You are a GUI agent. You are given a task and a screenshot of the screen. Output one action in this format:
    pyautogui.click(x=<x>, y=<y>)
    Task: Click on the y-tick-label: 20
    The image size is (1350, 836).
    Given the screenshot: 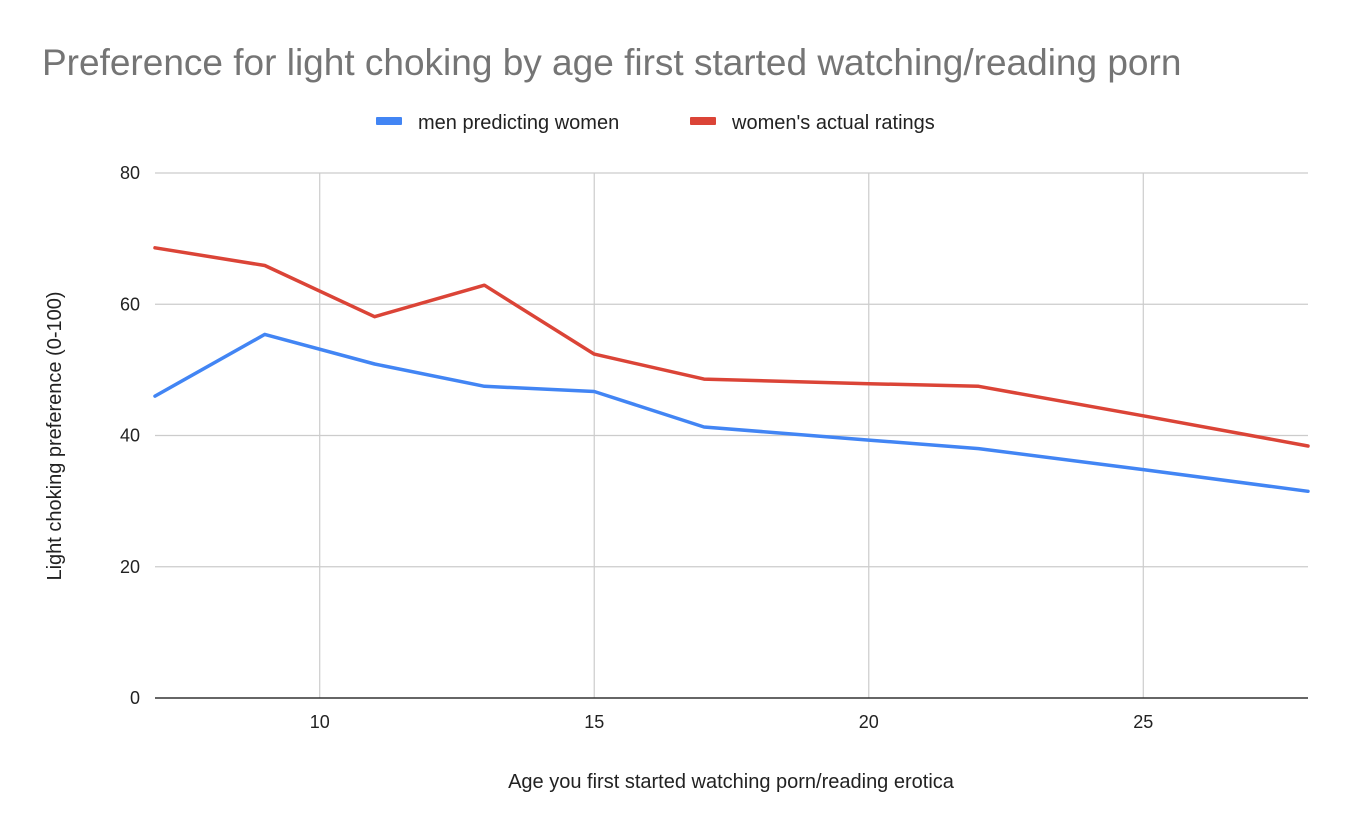 What is the action you would take?
    pyautogui.click(x=130, y=567)
    